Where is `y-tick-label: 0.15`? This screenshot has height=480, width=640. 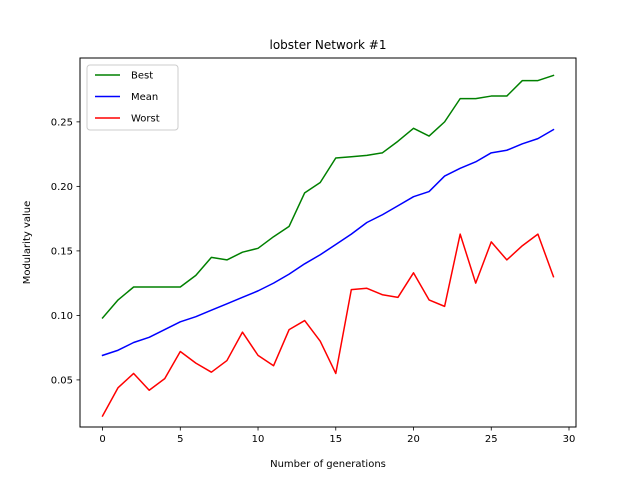
y-tick-label: 0.15 is located at coordinates (62, 251).